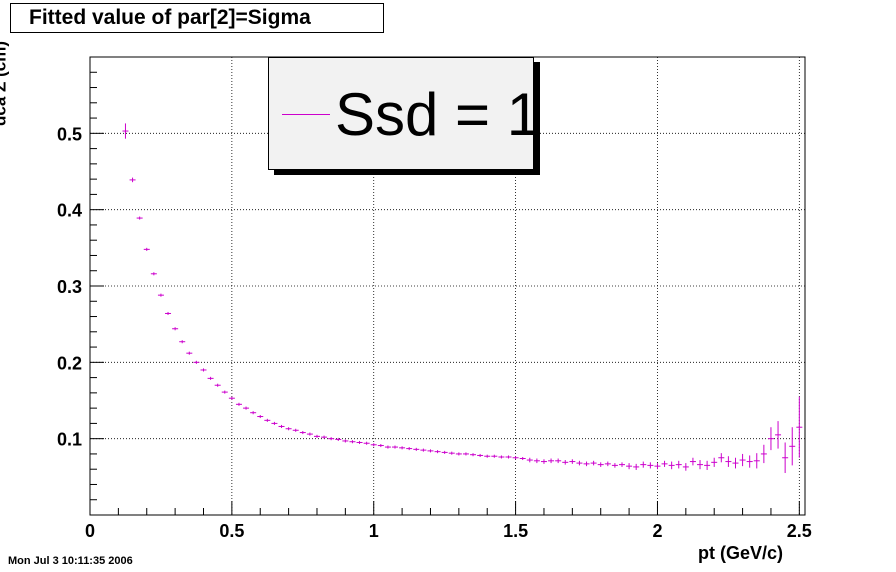 The height and width of the screenshot is (572, 896). What do you see at coordinates (306, 114) in the screenshot?
I see `legend-line-swatch` at bounding box center [306, 114].